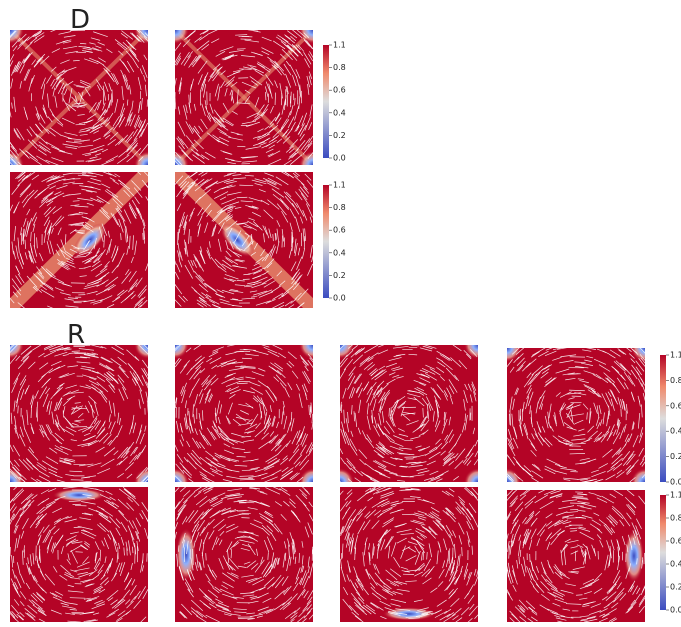  I want to click on colorbar-tick-label: 0.4, so click(675, 564).